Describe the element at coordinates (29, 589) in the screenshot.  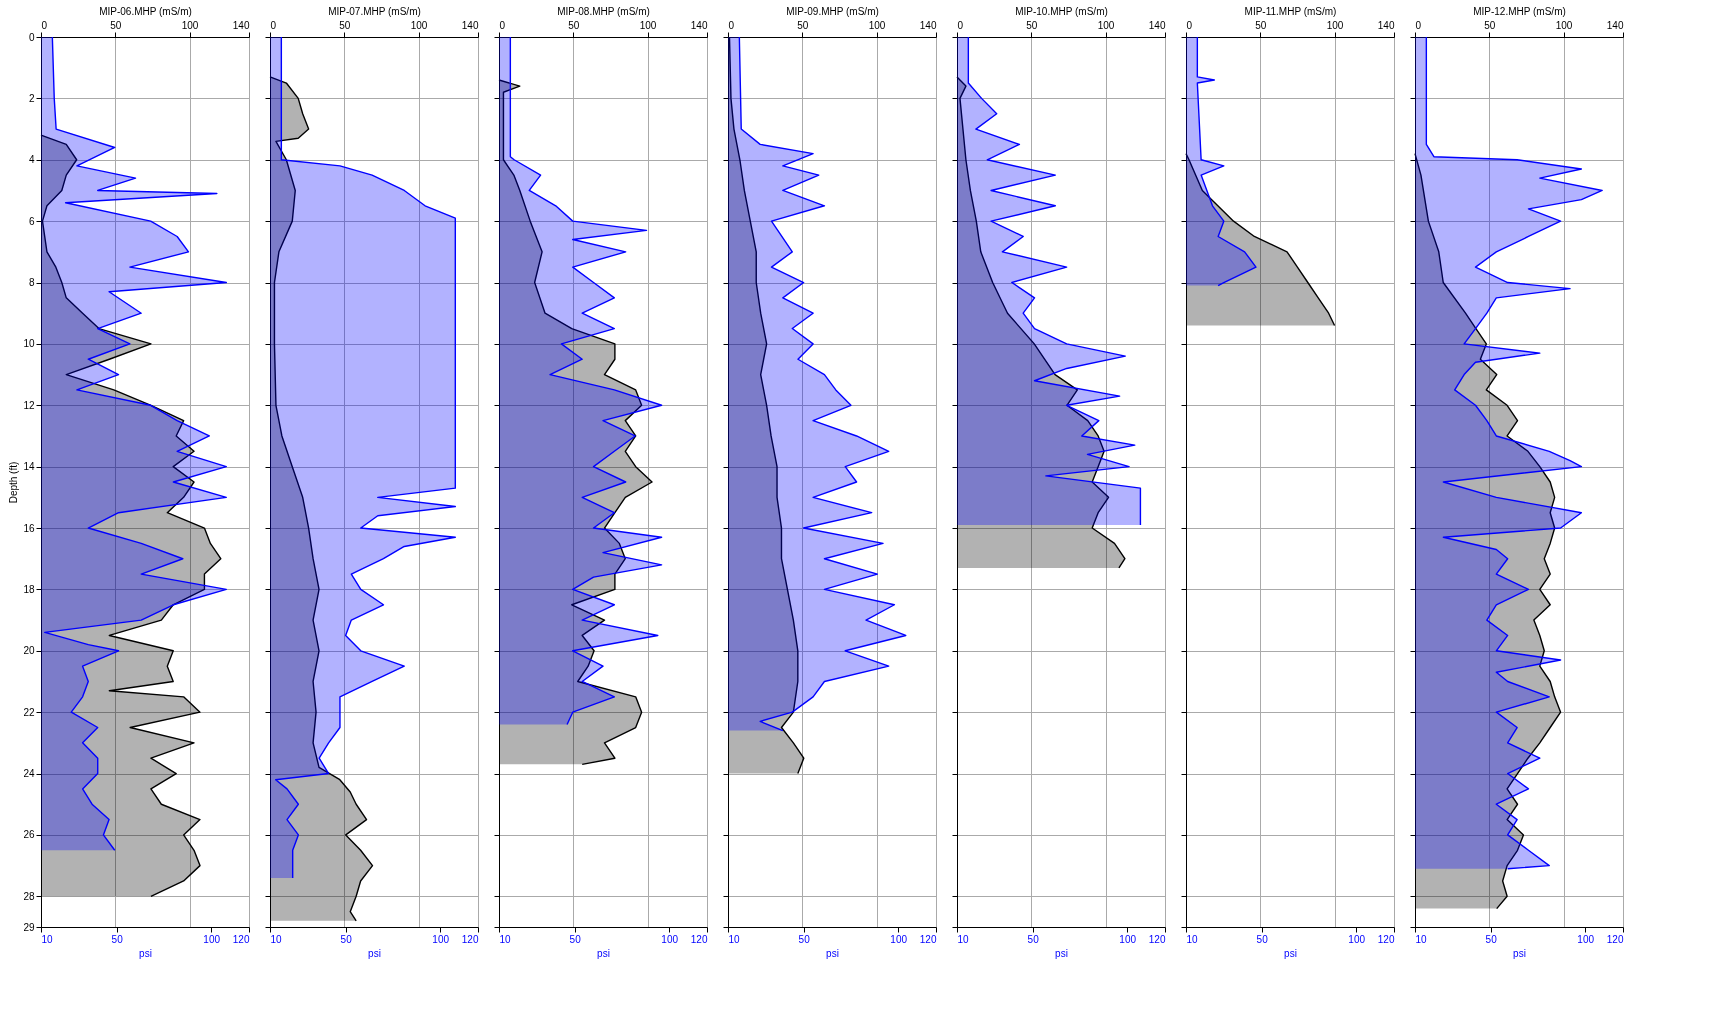
I see `y-tick-label: 18` at that location.